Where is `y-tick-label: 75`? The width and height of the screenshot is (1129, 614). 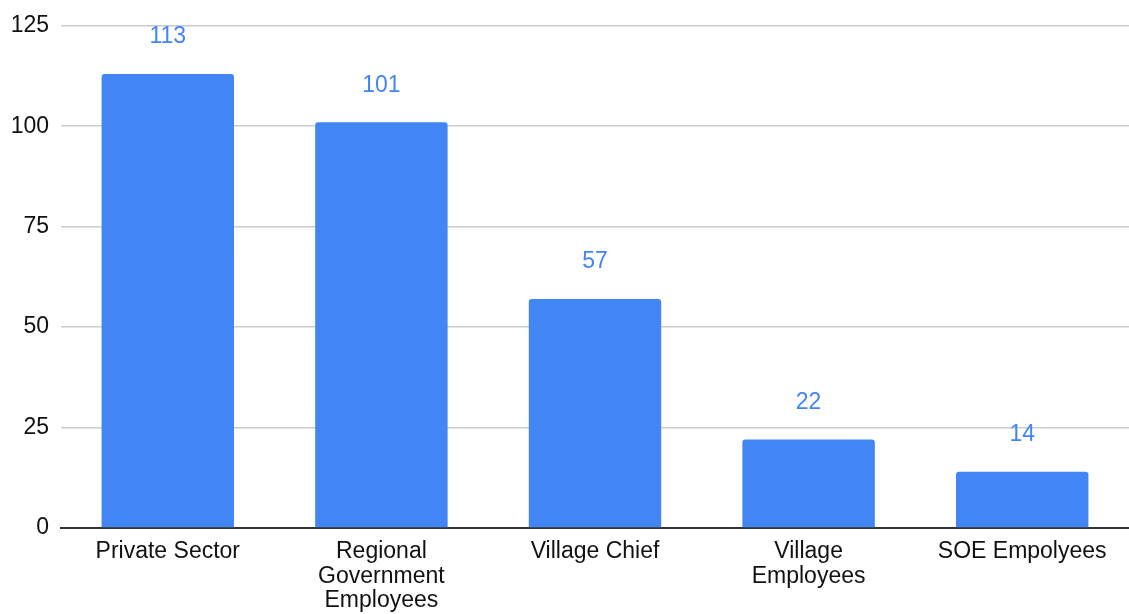
y-tick-label: 75 is located at coordinates (36, 225).